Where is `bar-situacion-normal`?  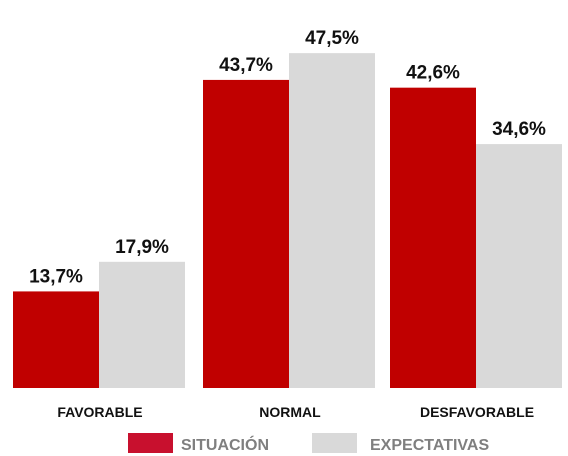
bar-situacion-normal is located at coordinates (246, 233).